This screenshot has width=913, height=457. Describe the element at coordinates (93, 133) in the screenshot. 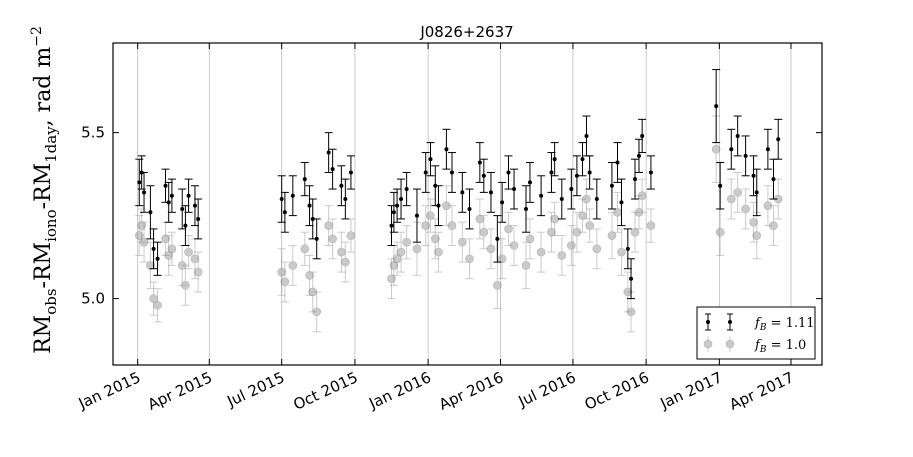

I see `y-tick-label: 5.5` at that location.